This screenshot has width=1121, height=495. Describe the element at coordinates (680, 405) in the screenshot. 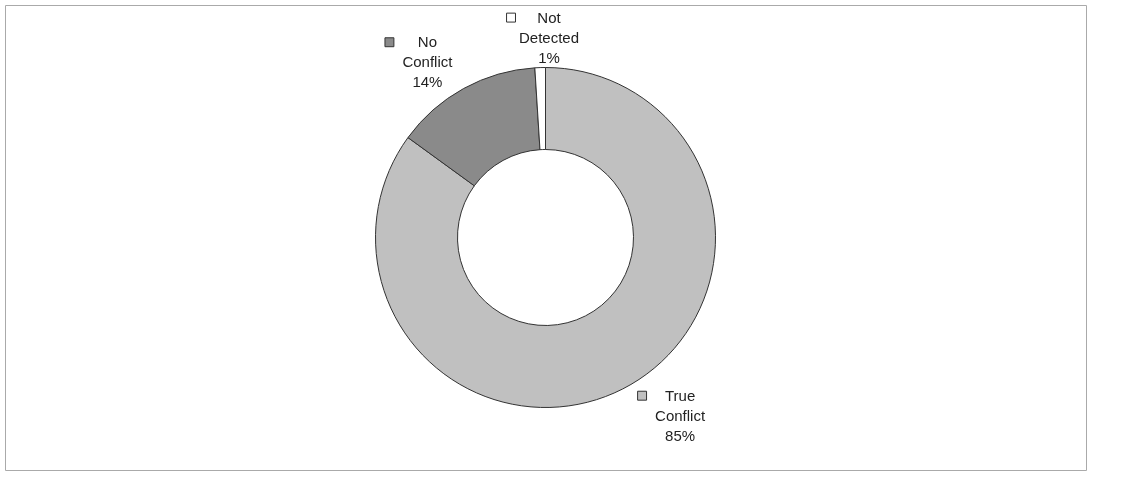

I see `legend-label: True Conflict` at that location.